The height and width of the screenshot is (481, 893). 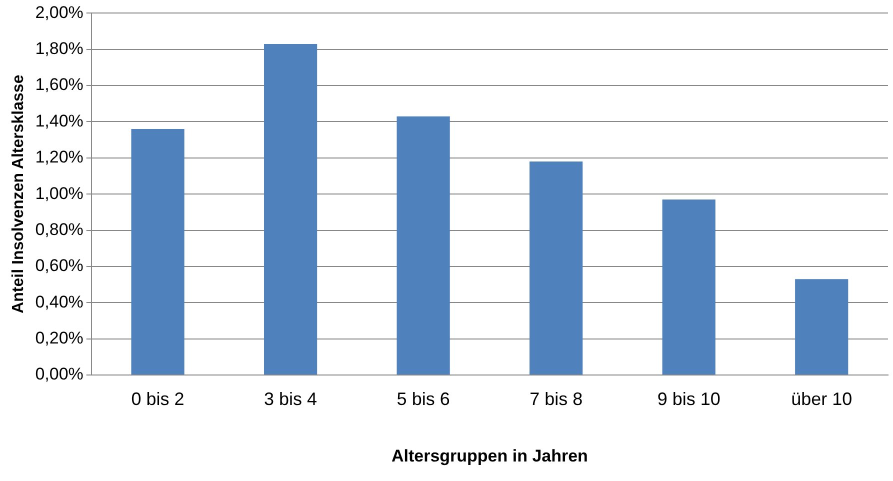 I want to click on y-tick-label: 0,80%, so click(x=59, y=229).